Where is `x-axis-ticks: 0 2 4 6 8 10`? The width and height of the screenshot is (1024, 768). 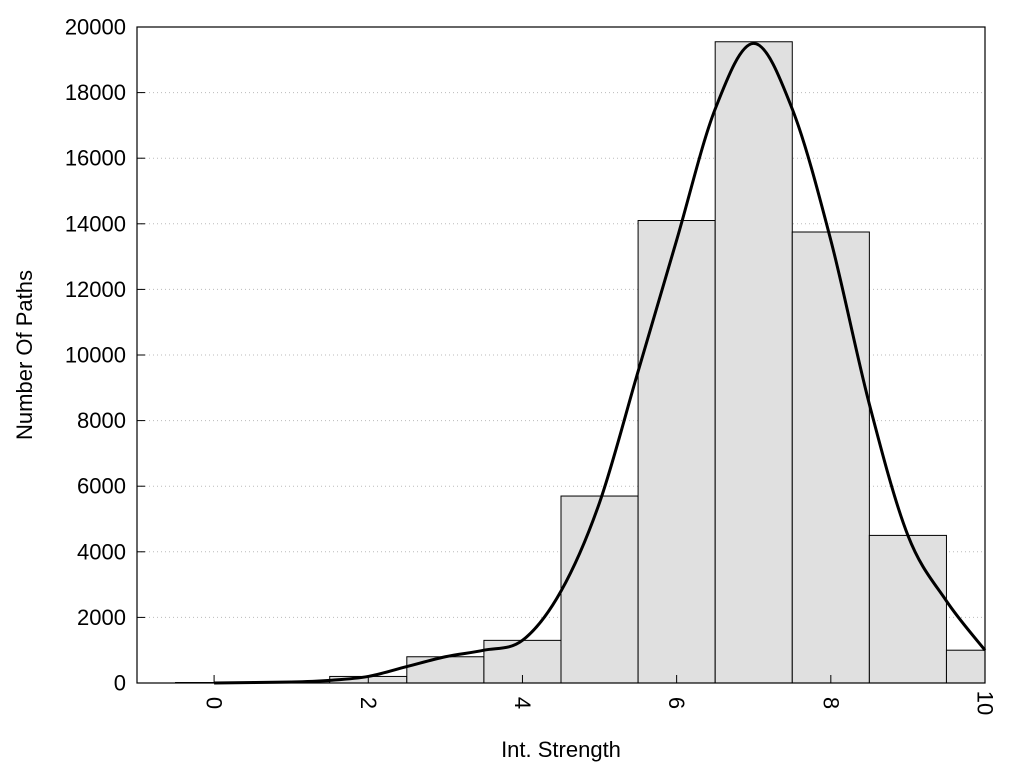 x-axis-ticks: 0 2 4 6 8 10 is located at coordinates (600, 695).